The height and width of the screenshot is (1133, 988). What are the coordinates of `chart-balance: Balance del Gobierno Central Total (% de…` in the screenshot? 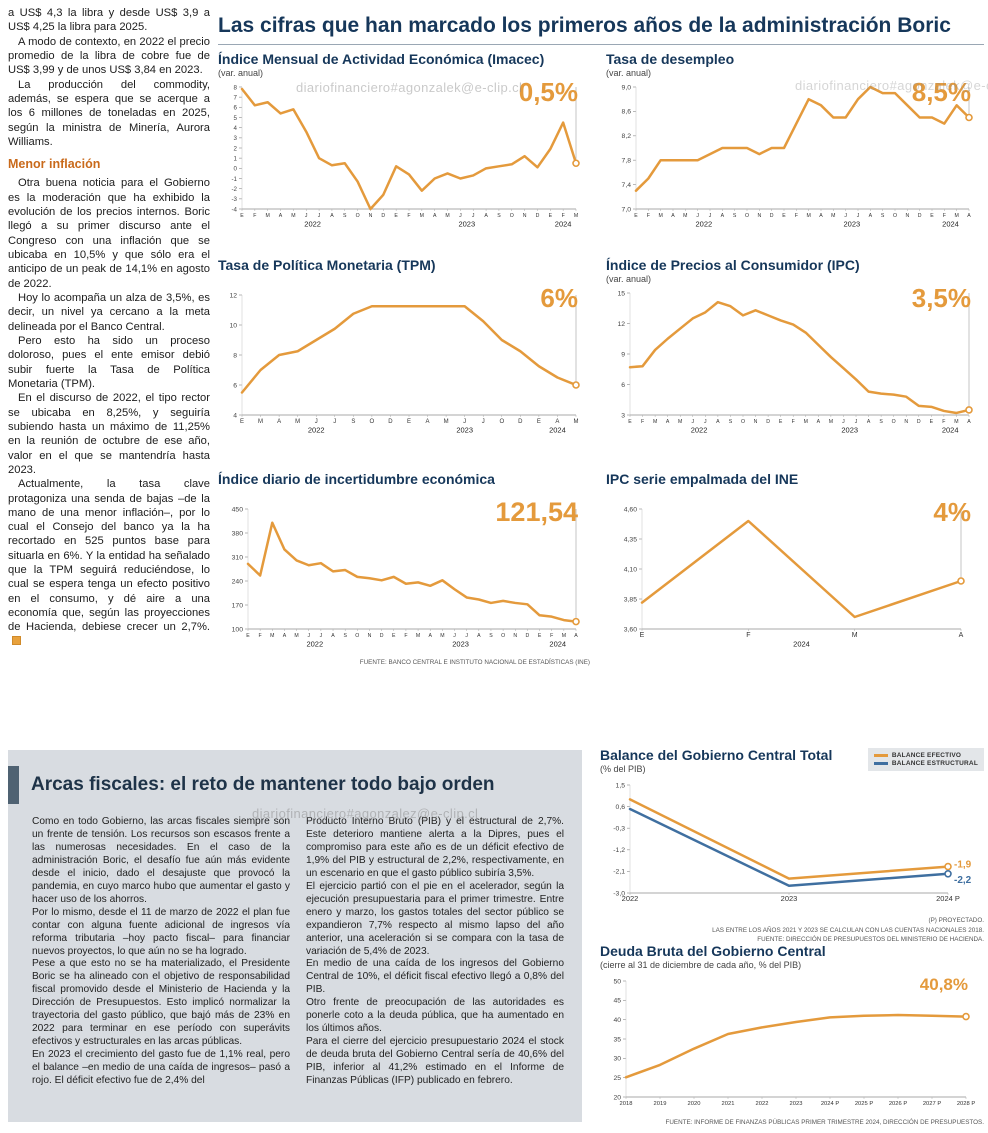 It's located at (792, 846).